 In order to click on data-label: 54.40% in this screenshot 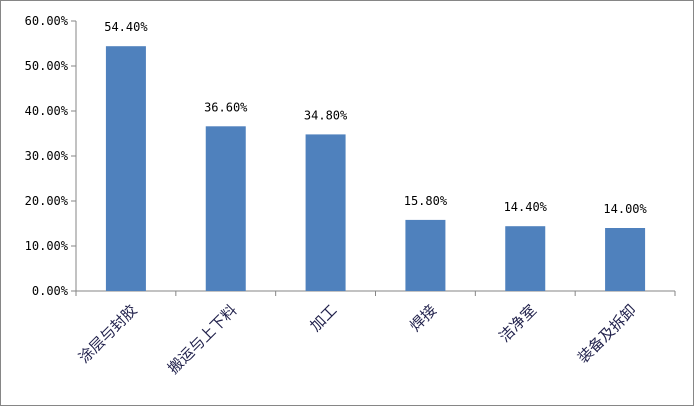, I will do `click(126, 27)`.